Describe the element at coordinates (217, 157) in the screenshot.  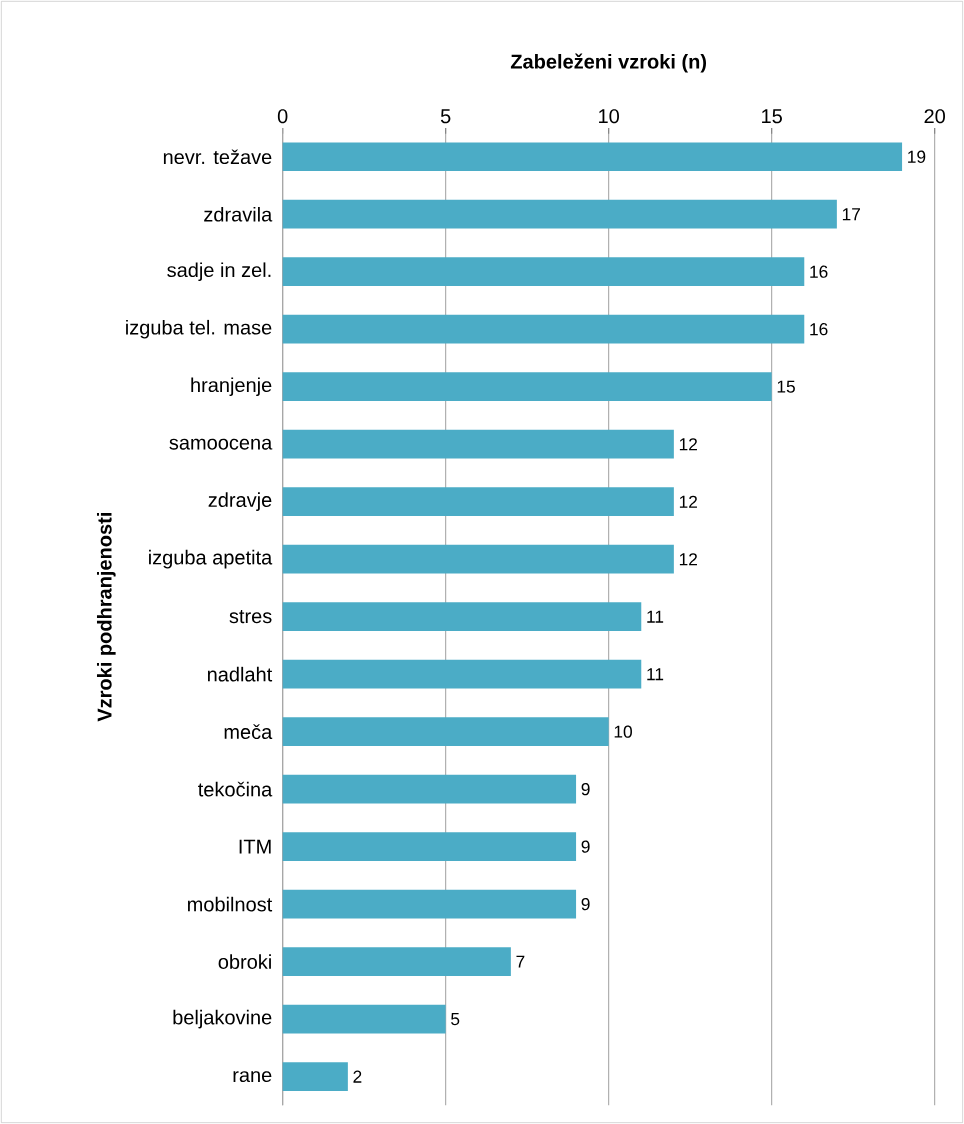
I see `y-tick-label: nevr. težave` at that location.